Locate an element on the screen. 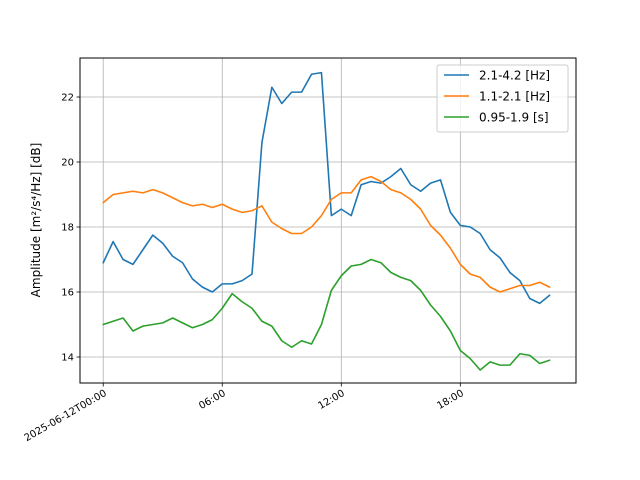 The height and width of the screenshot is (480, 640). legend-label-2: 1.1-2.1 [Hz] is located at coordinates (514, 97).